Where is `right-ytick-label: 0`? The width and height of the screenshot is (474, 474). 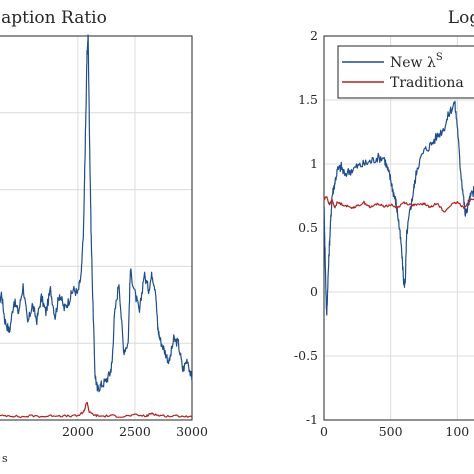
right-ytick-label: 0 is located at coordinates (314, 291).